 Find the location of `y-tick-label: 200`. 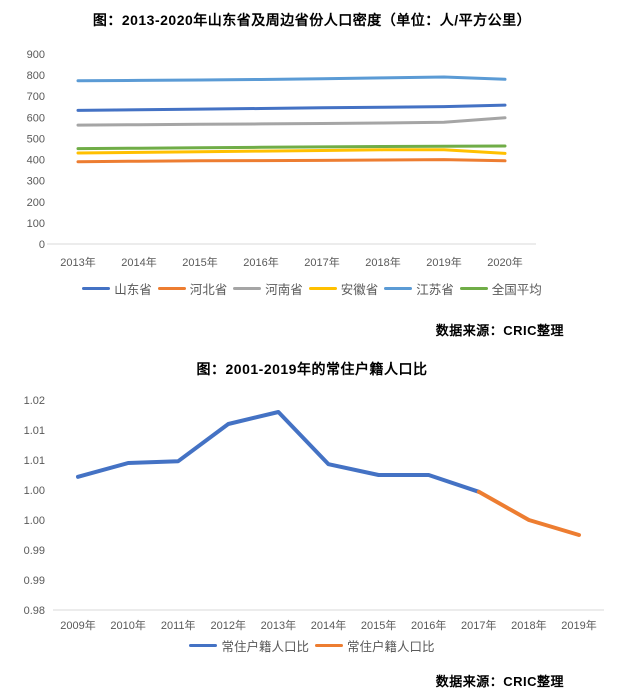

y-tick-label: 200 is located at coordinates (36, 203).